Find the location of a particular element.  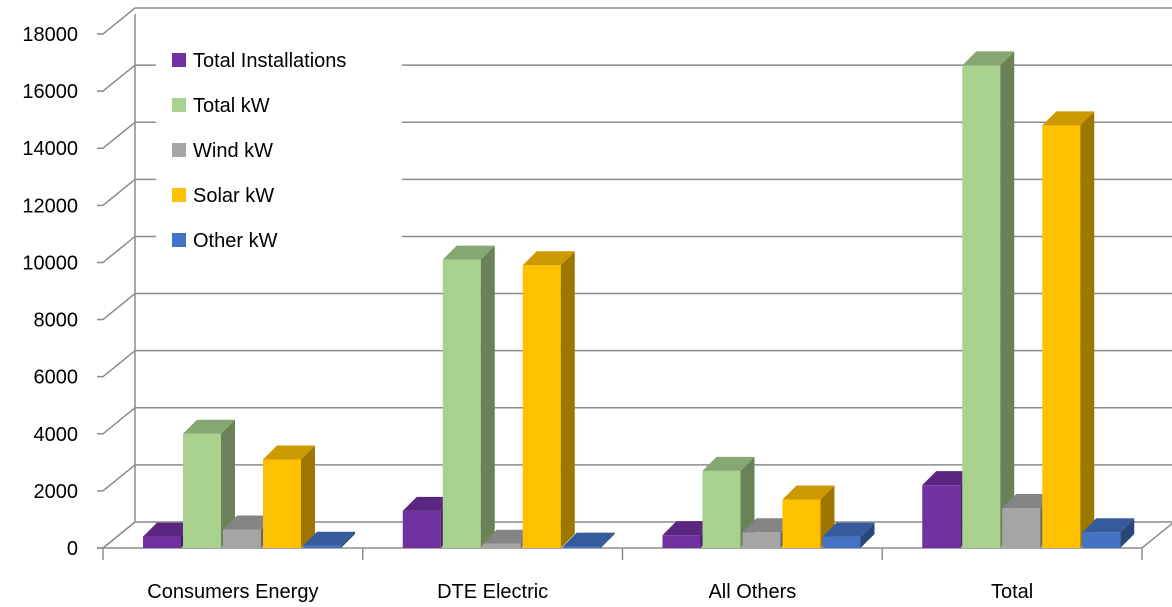

x-category-label: All Others is located at coordinates (752, 592).